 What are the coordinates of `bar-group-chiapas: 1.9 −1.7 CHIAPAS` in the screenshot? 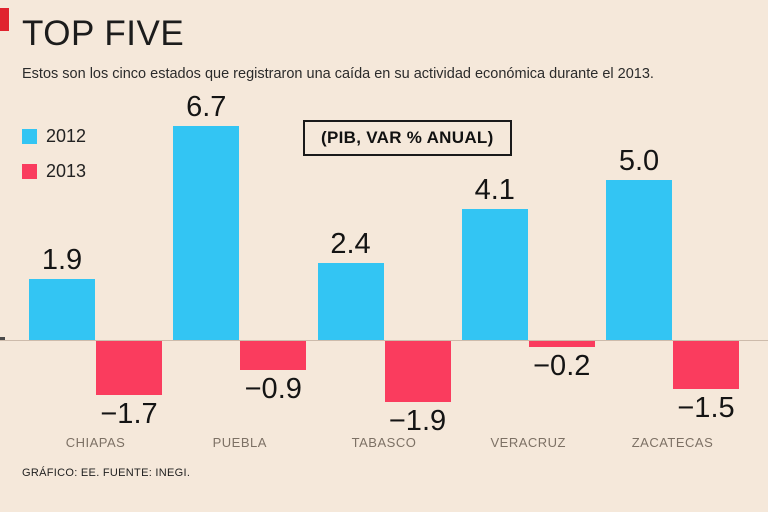 It's located at (95, 287).